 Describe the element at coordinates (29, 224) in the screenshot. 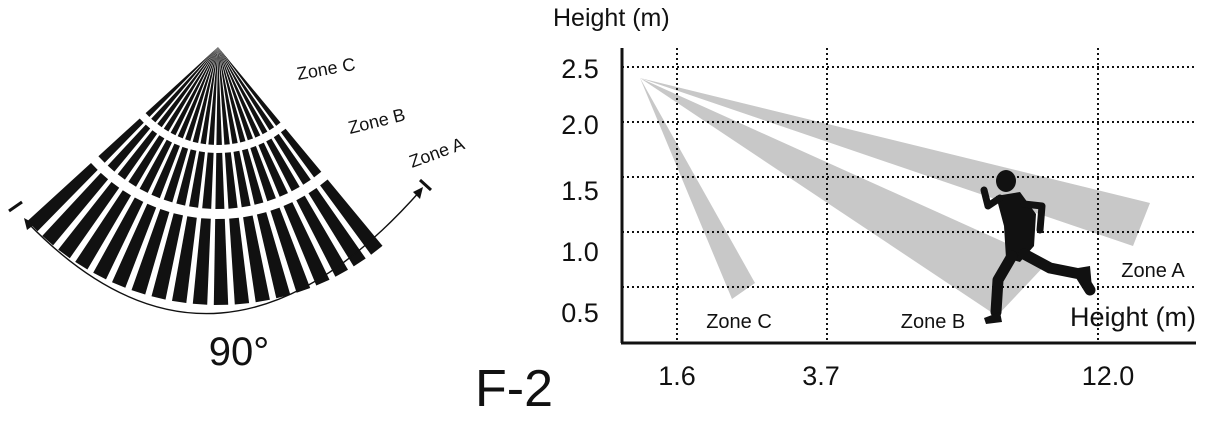

I see `angle-arc-arrow-left` at that location.